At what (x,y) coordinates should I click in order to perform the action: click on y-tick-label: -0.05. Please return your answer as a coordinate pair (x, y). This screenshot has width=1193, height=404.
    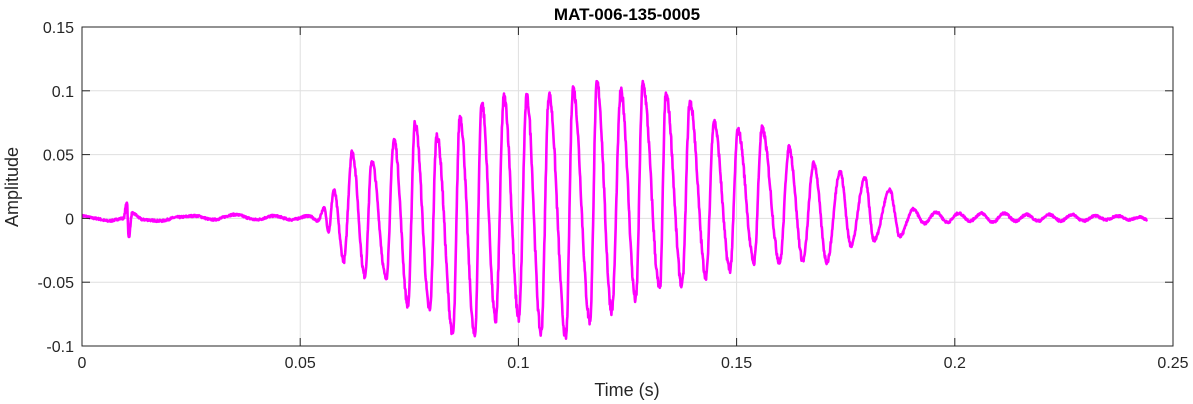
    Looking at the image, I should click on (56, 283).